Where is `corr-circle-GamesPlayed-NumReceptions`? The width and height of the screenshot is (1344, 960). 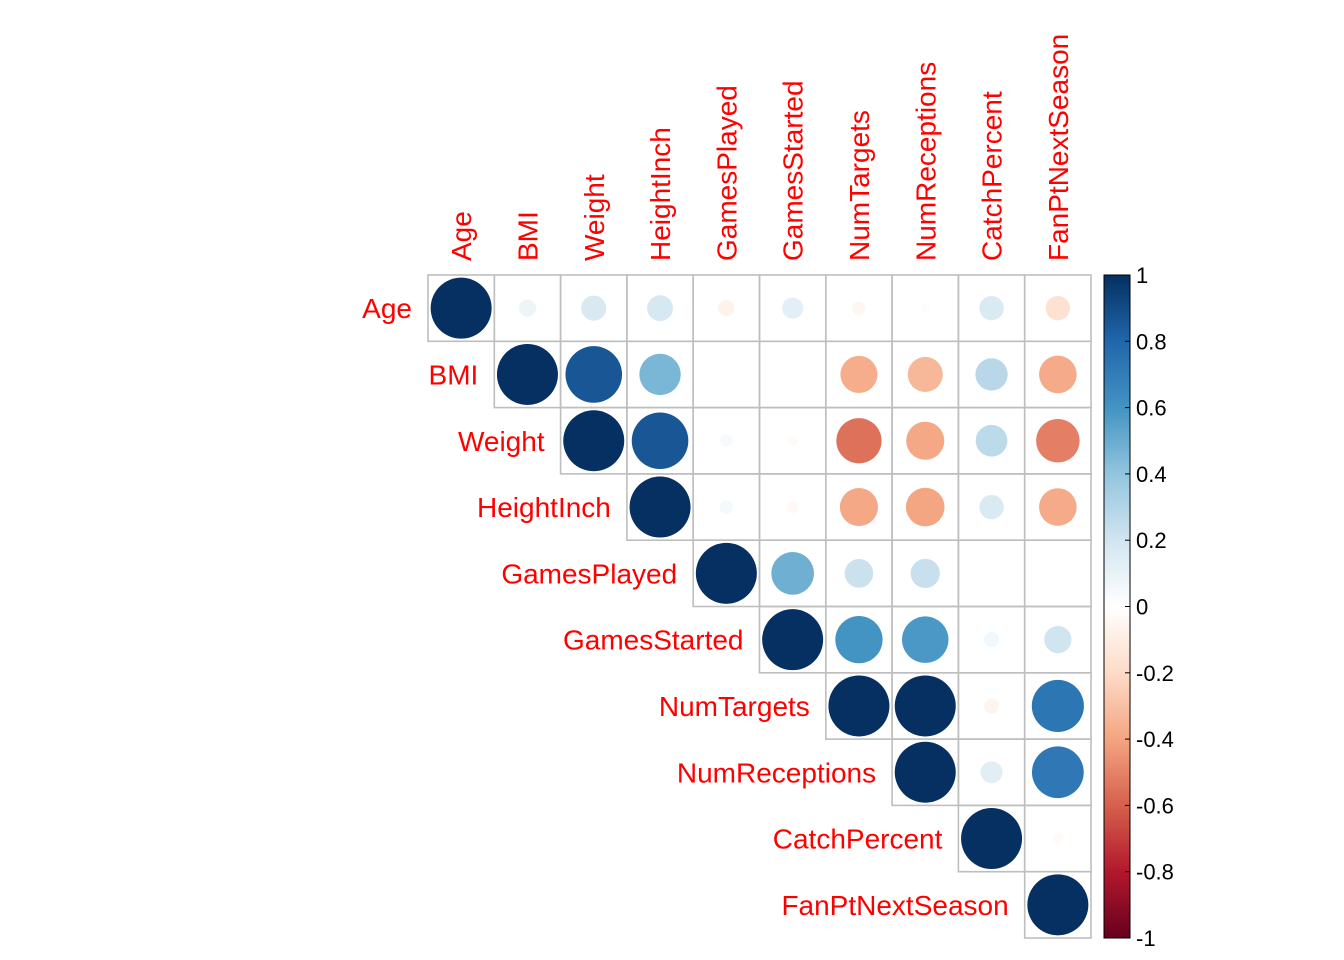
corr-circle-GamesPlayed-NumReceptions is located at coordinates (925, 573).